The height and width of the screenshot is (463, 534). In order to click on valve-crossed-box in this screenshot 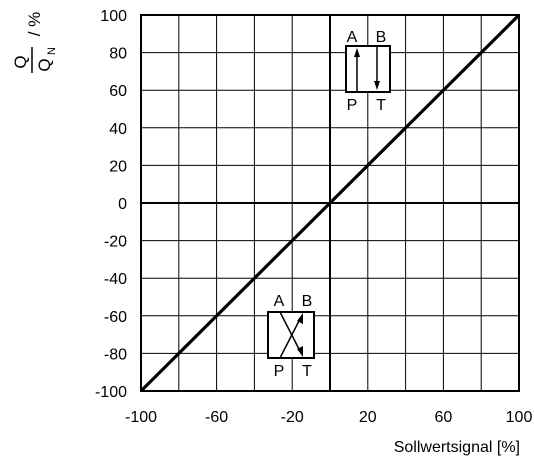, I will do `click(291, 335)`.